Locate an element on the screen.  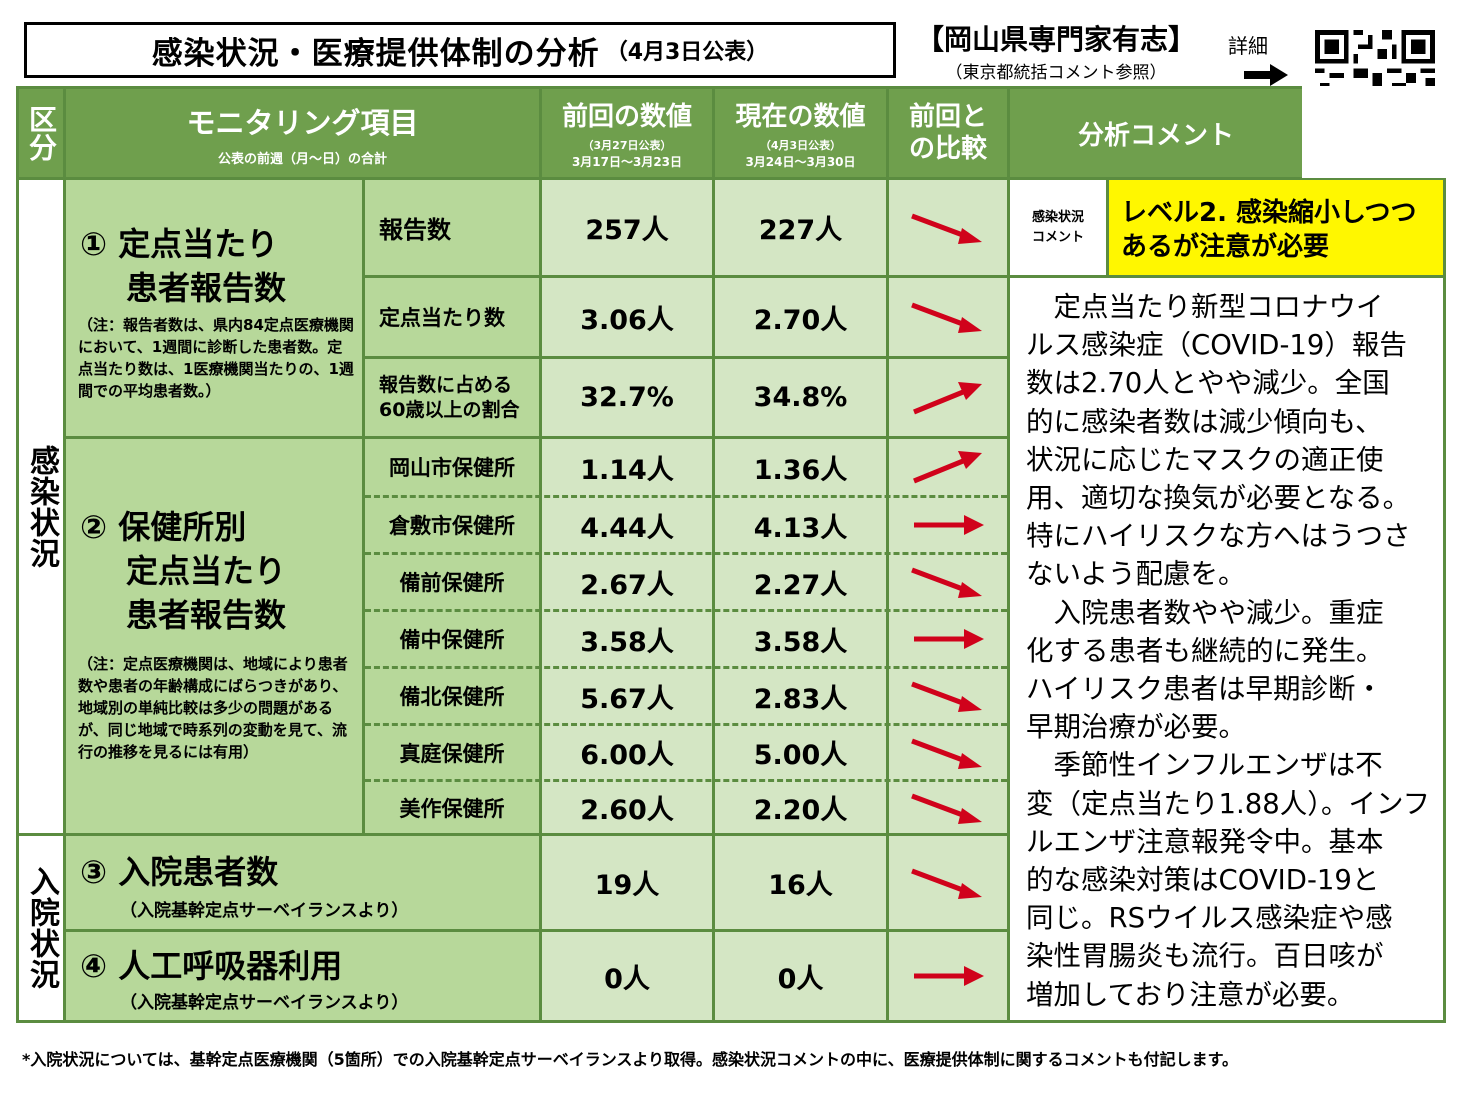
comment-line: 染性胃腸炎も流行。百日咳が is located at coordinates (1205, 956).